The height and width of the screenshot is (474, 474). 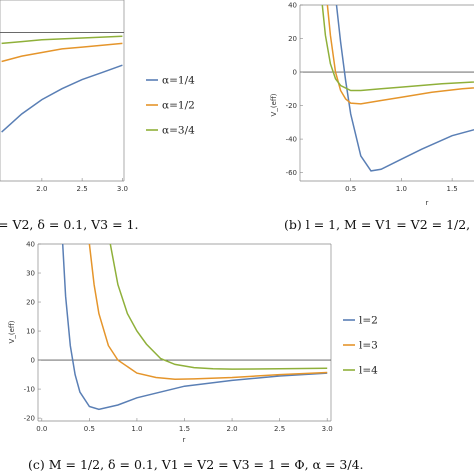 What do you see at coordinates (30, 303) in the screenshot?
I see `panel-c-y-tick-label: 20` at bounding box center [30, 303].